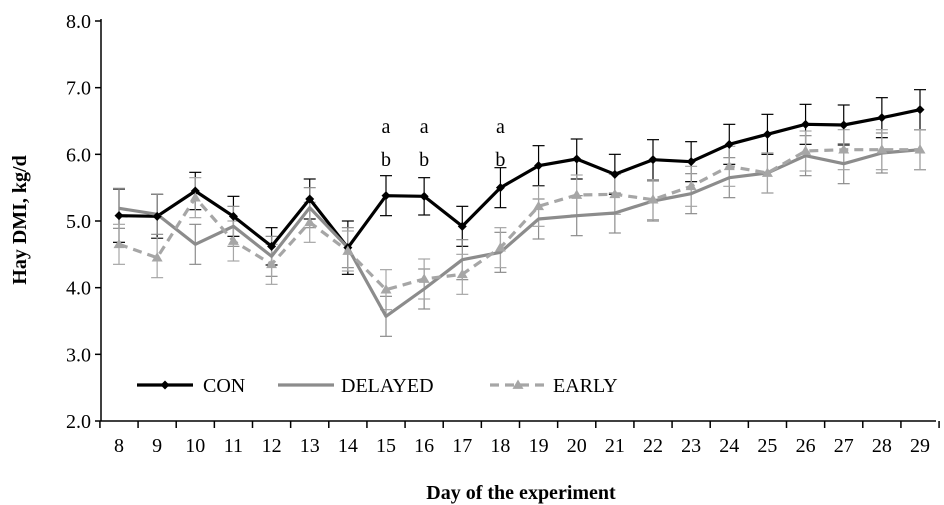 The image size is (944, 505). I want to click on x-tick-label: 26, so click(806, 446).